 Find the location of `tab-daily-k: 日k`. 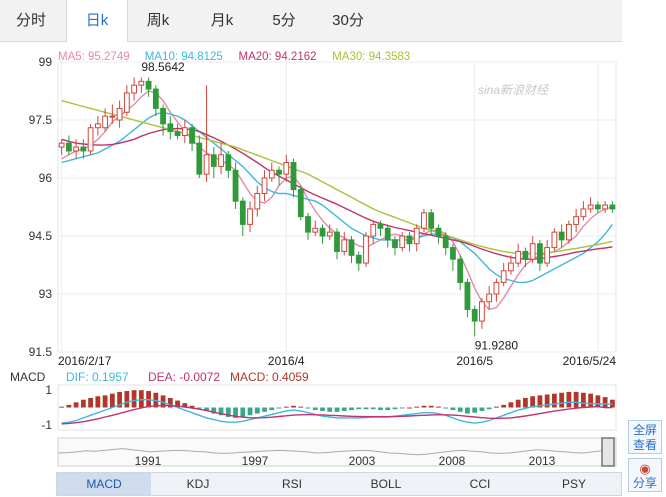

tab-daily-k: 日k is located at coordinates (97, 21).